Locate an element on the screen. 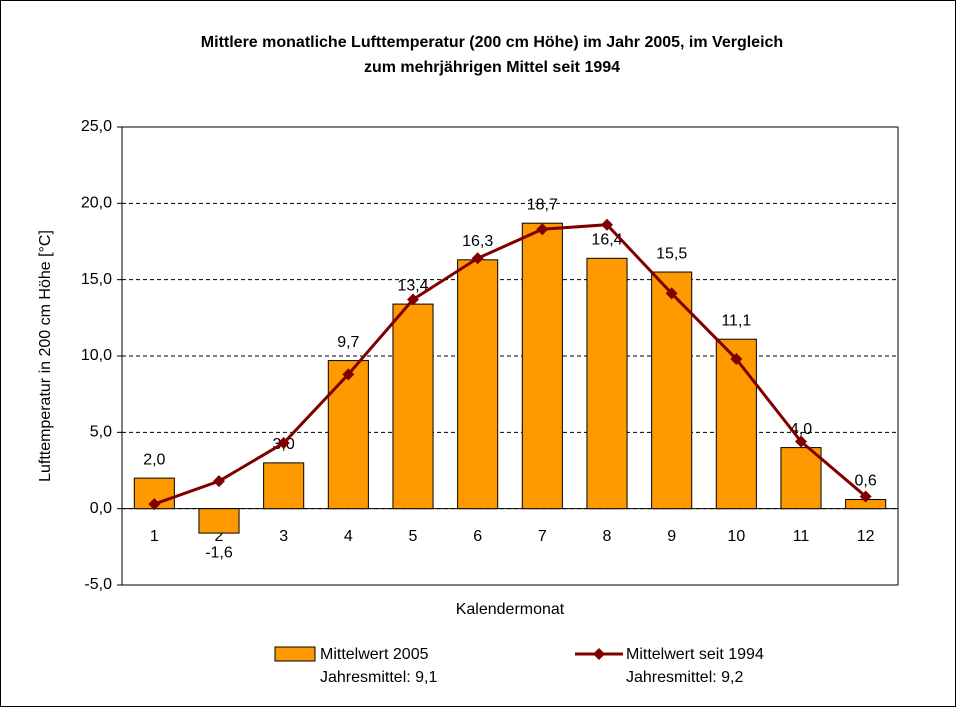 This screenshot has height=708, width=957. x-tick-label: 7 is located at coordinates (542, 536).